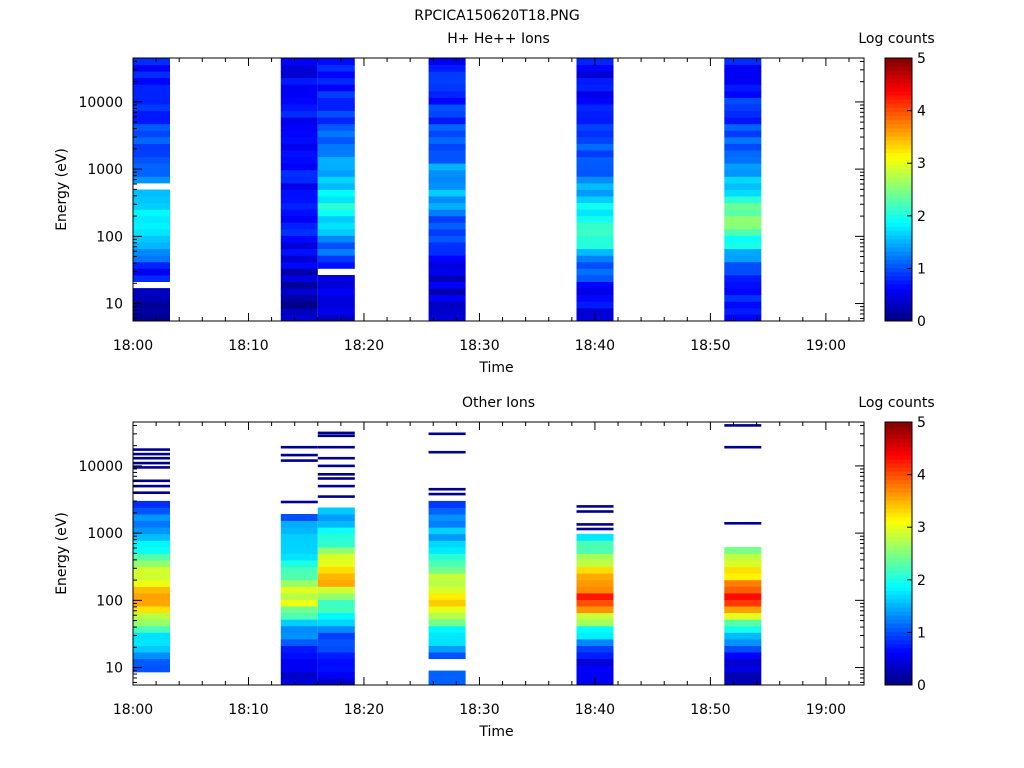 The height and width of the screenshot is (768, 1024). I want to click on x-tick-label: 19:00, so click(826, 346).